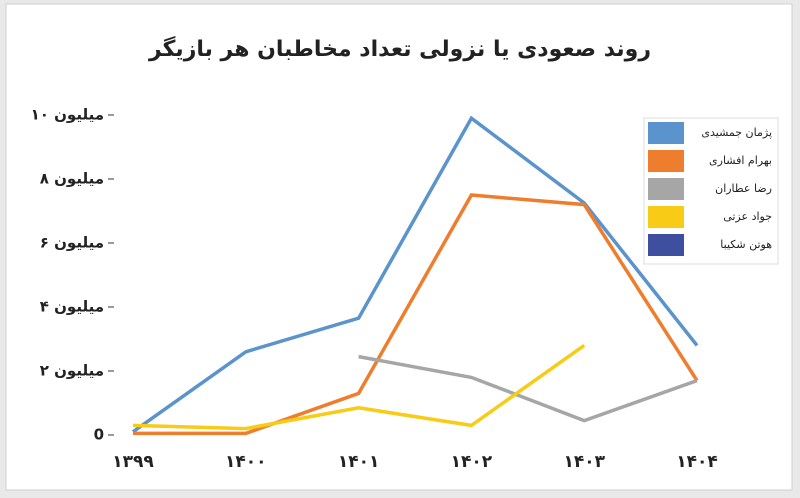  Describe the element at coordinates (72, 179) in the screenshot. I see `y-tick-label: ۸ میلیون` at that location.